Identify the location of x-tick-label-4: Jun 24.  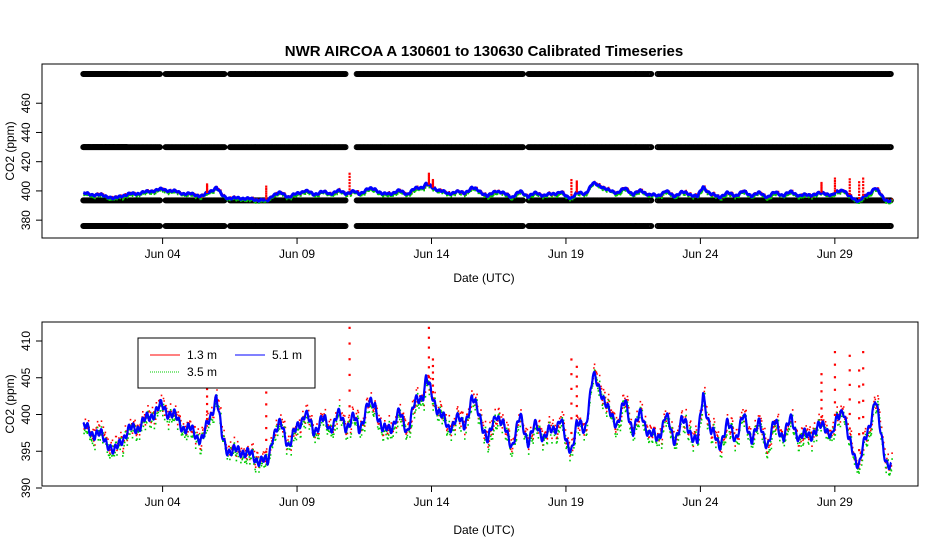
(700, 502).